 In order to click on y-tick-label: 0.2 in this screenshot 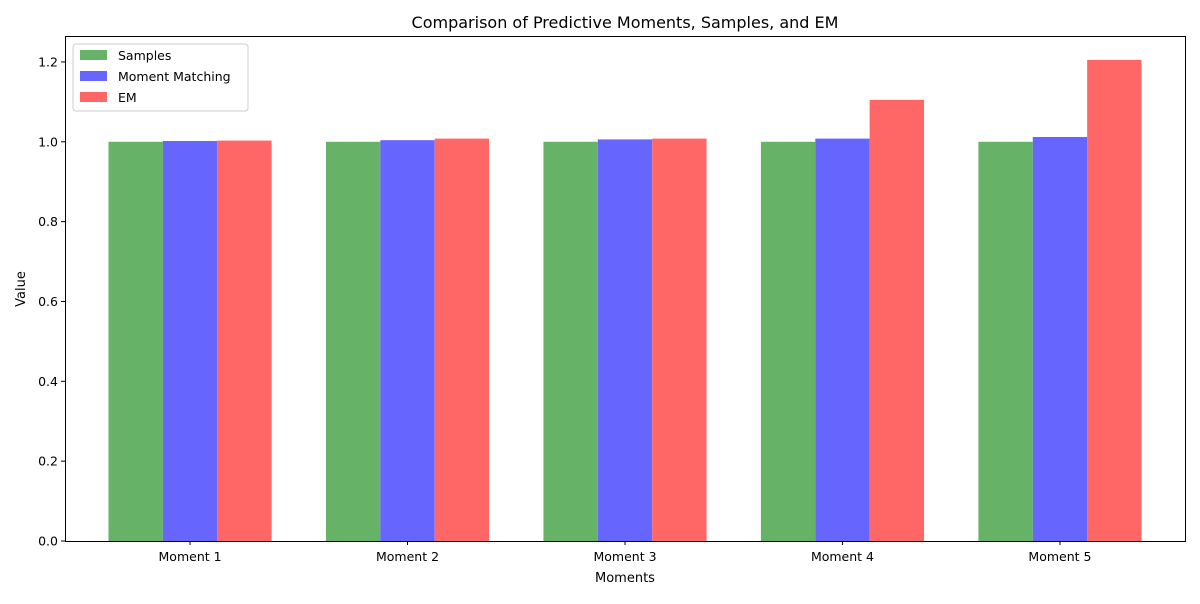, I will do `click(48, 461)`.